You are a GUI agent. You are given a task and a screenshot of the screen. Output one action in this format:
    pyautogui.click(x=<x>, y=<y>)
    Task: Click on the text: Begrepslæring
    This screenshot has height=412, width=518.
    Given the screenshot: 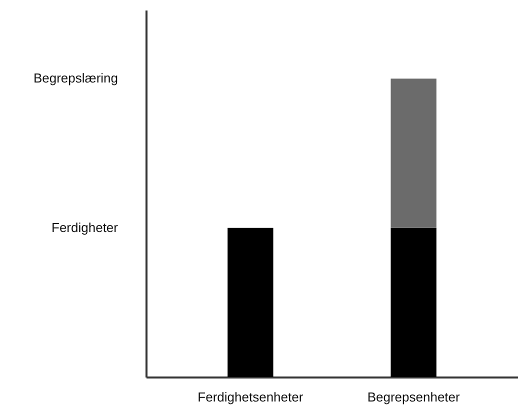 What is the action you would take?
    pyautogui.click(x=75, y=78)
    